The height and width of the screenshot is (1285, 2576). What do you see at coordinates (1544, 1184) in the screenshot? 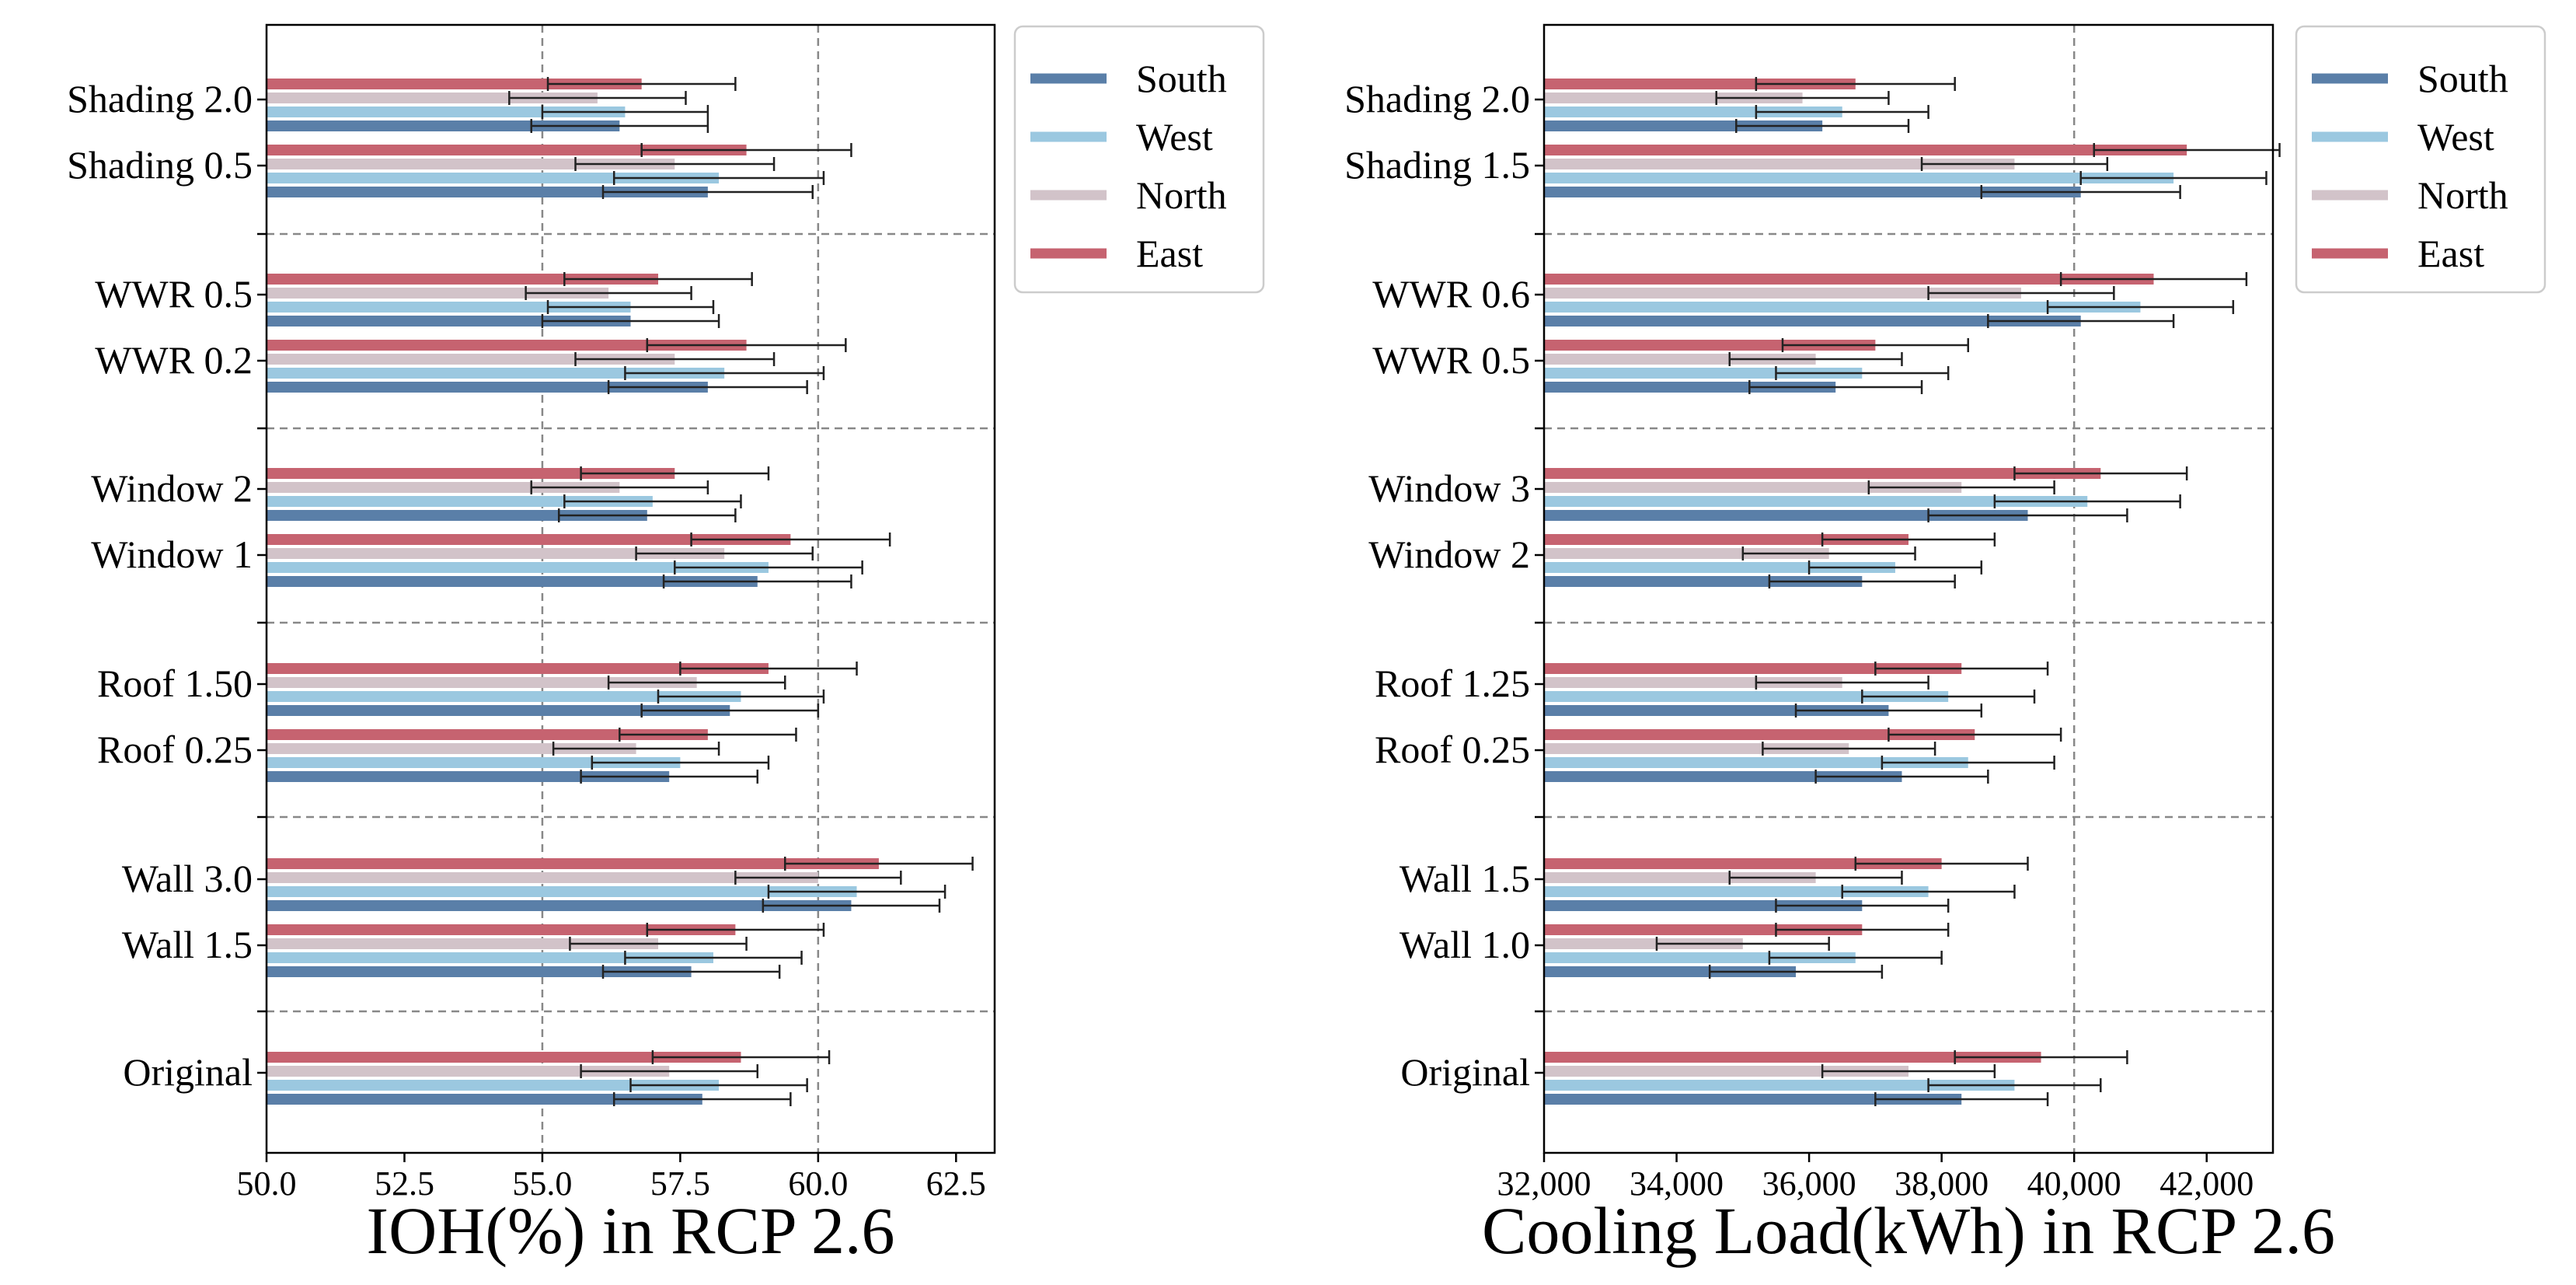
I see `x-tick-label: 32,000` at bounding box center [1544, 1184].